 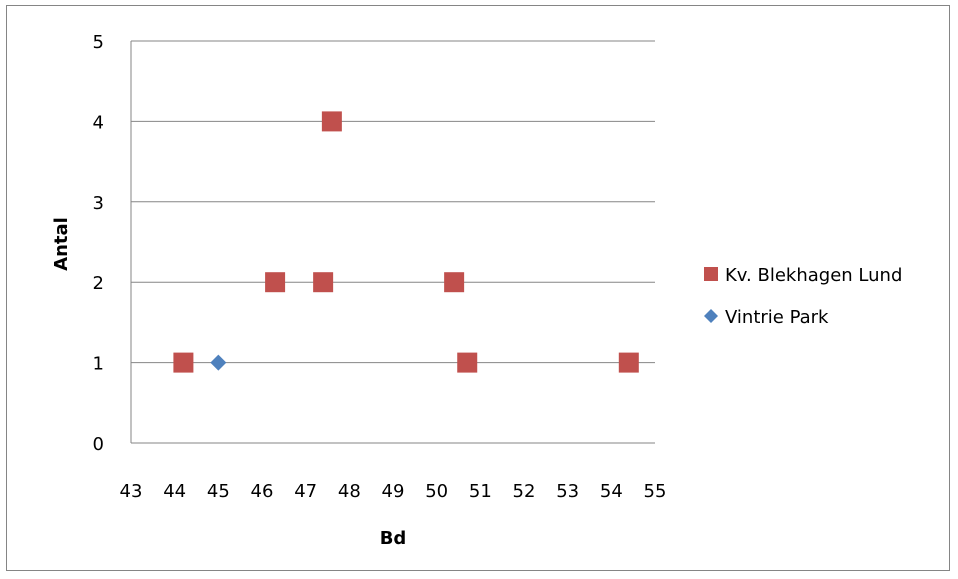 I want to click on x-tick-label: 51, so click(x=480, y=491).